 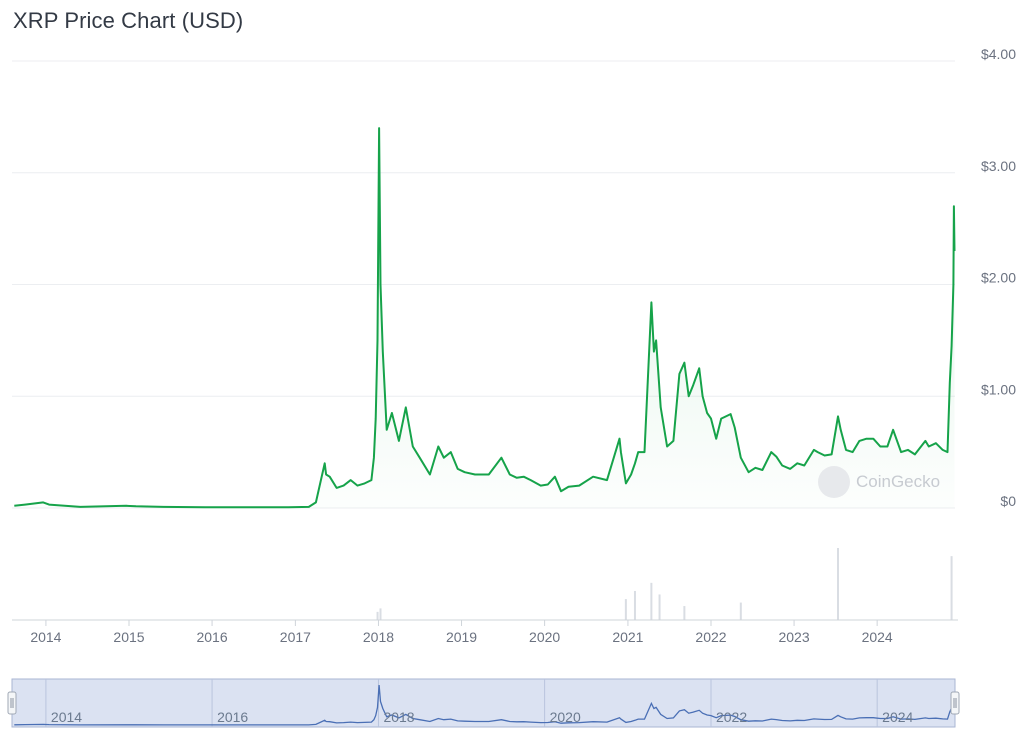 I want to click on y-tick-label: $4.00, so click(x=998, y=54).